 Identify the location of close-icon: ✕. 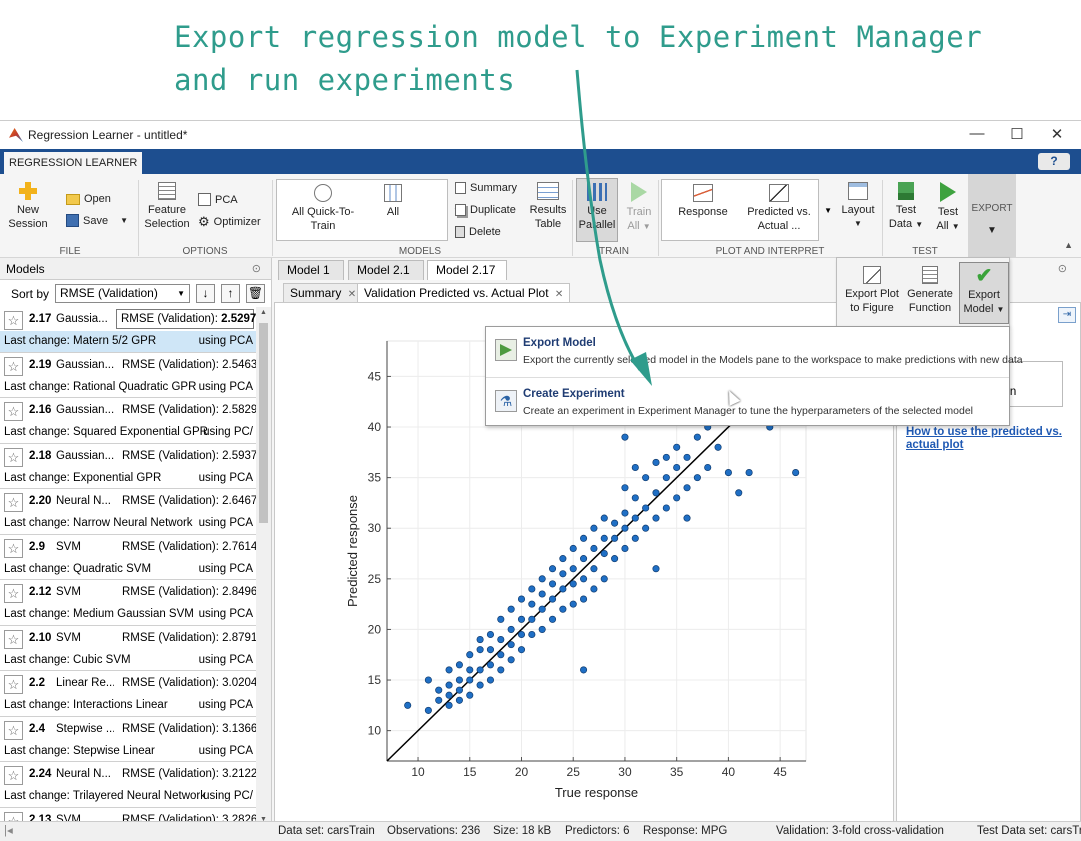
(1057, 134).